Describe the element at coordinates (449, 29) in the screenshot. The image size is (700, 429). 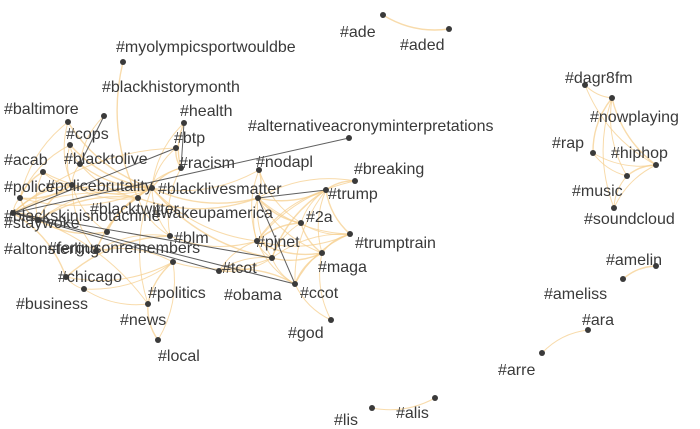
I see `node-aded` at that location.